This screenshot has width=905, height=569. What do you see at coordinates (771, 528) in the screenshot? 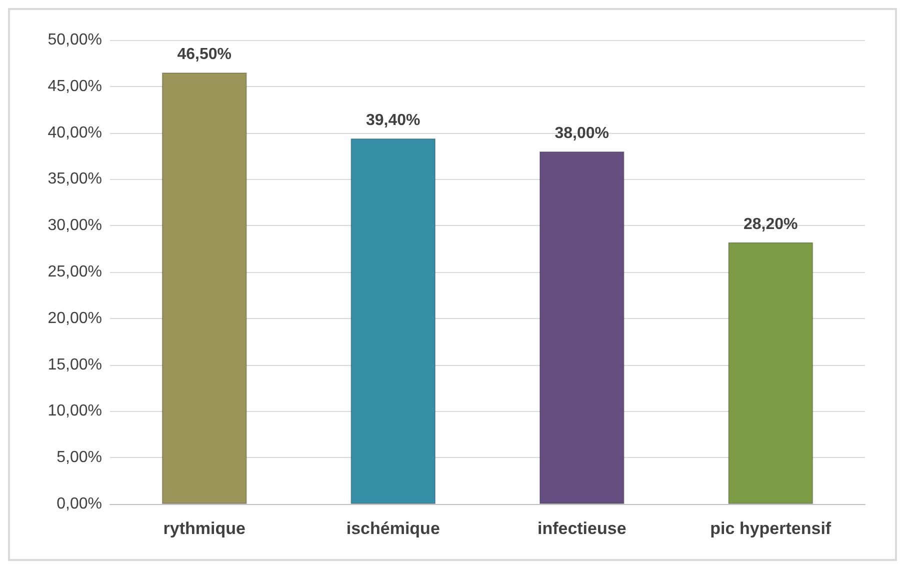
I see `x-tick-label: pic hypertensif` at bounding box center [771, 528].